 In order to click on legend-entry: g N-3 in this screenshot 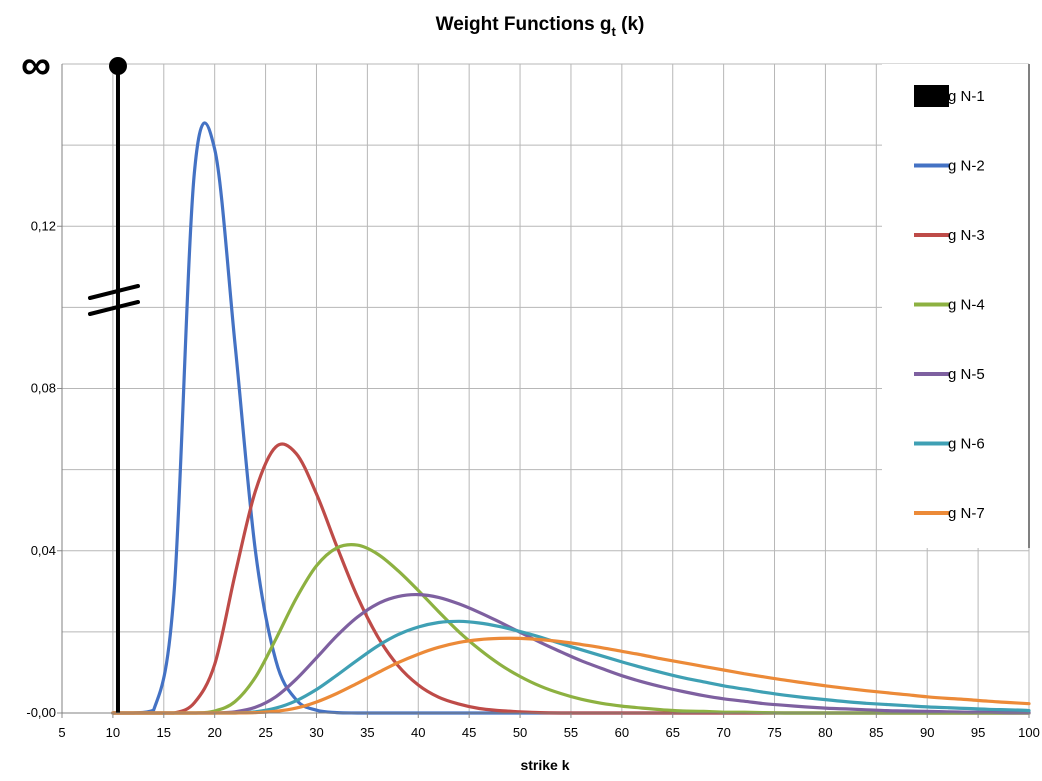, I will do `click(949, 235)`.